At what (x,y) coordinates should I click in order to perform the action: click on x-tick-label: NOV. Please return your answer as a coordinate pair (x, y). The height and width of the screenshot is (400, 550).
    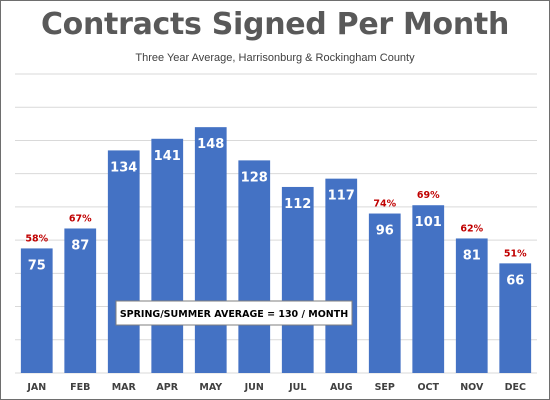
    Looking at the image, I should click on (472, 387).